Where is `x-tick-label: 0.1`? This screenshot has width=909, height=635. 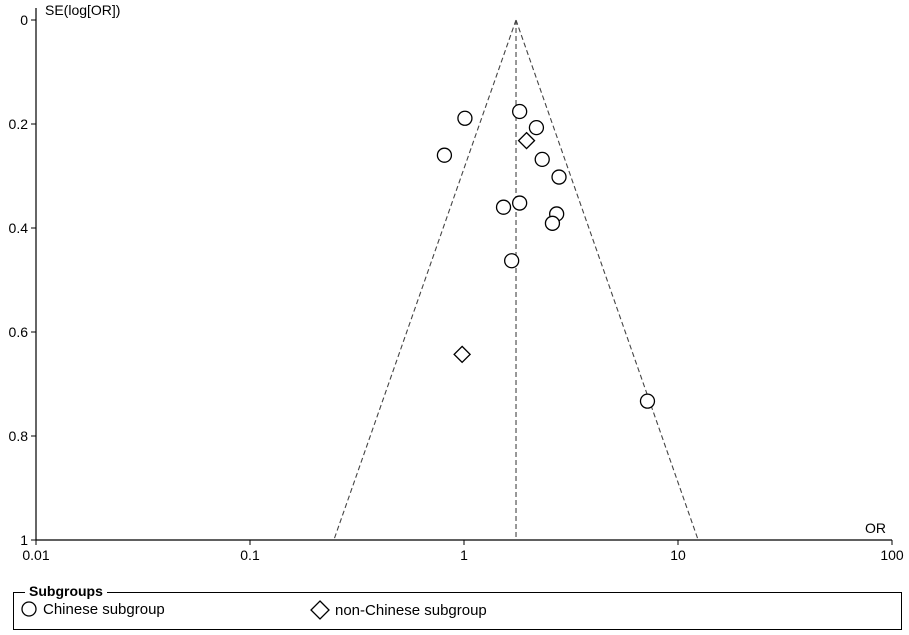 x-tick-label: 0.1 is located at coordinates (250, 555).